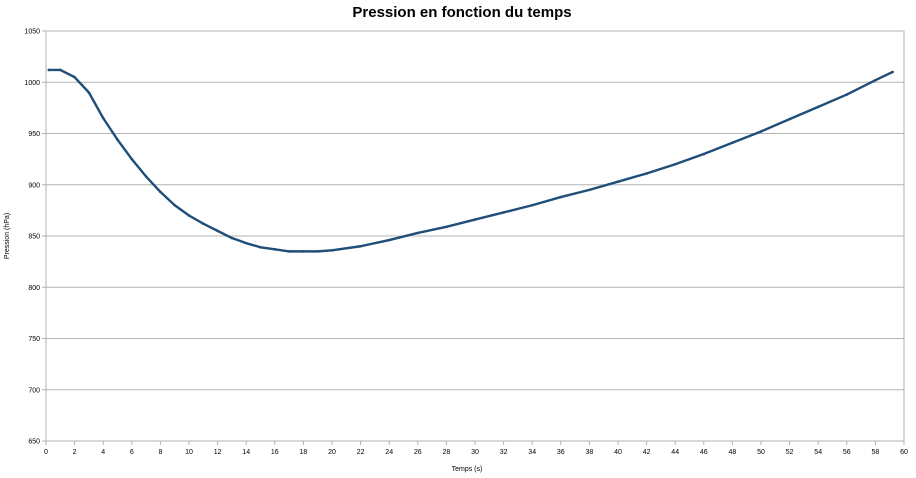 The image size is (916, 478). I want to click on x-tick-label: 28, so click(447, 452).